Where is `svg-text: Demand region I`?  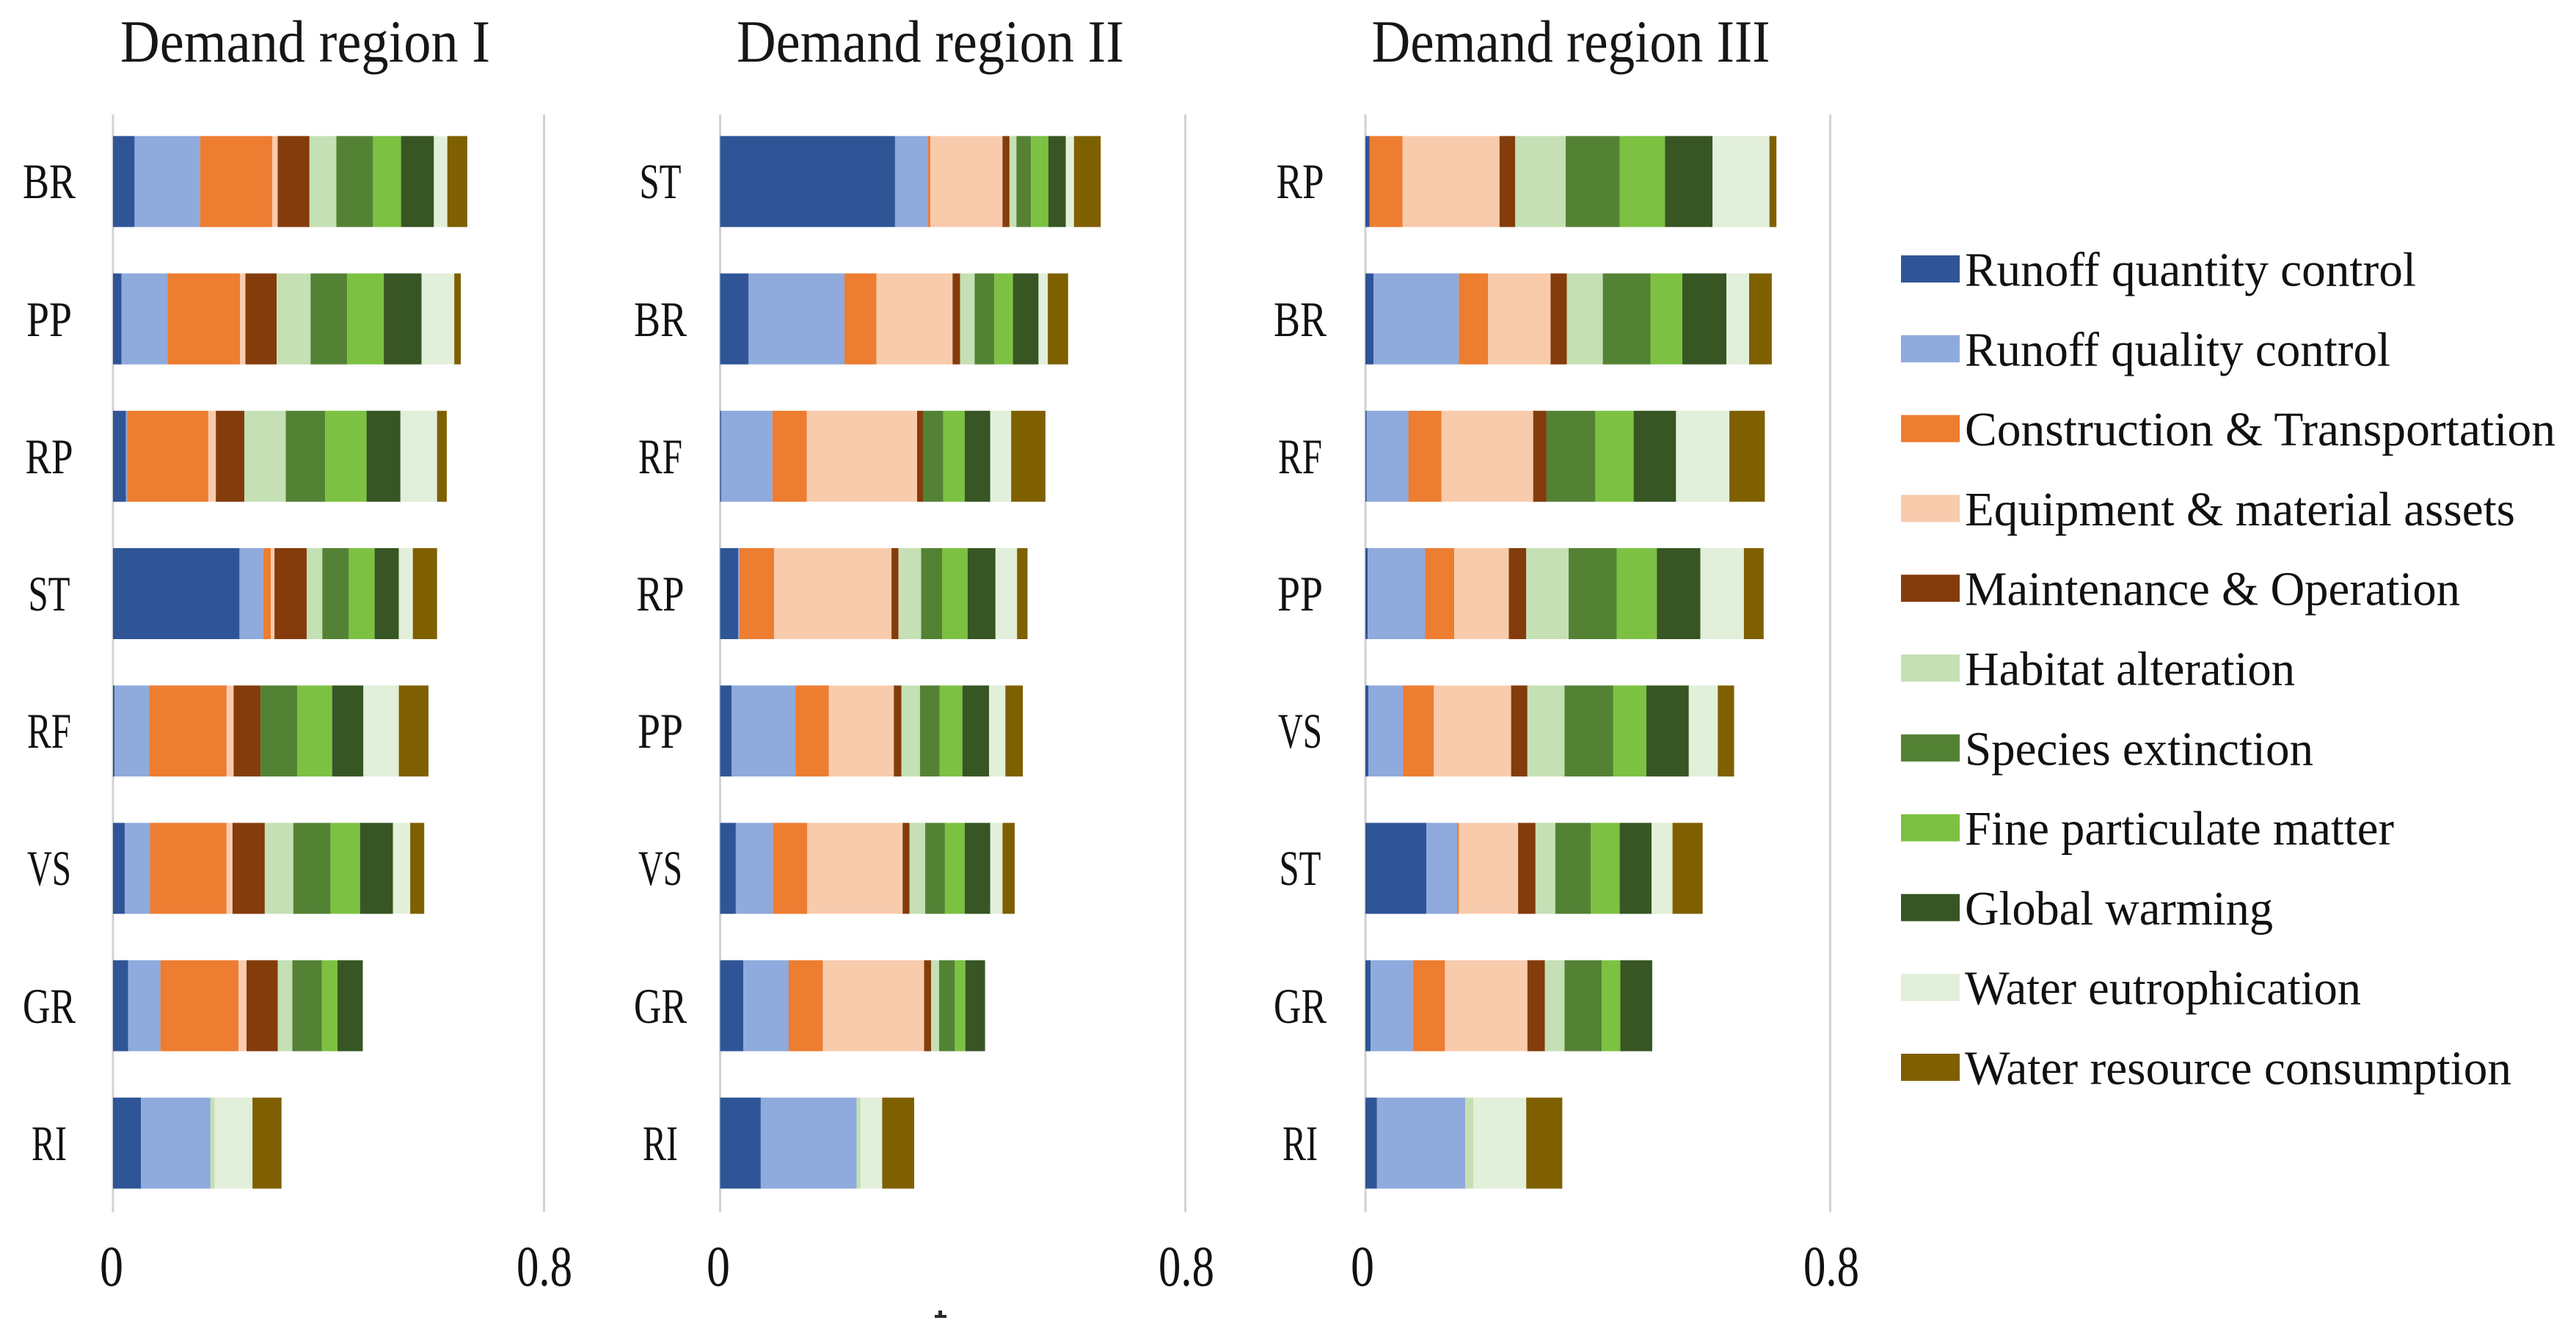
svg-text: Demand region I is located at coordinates (305, 41).